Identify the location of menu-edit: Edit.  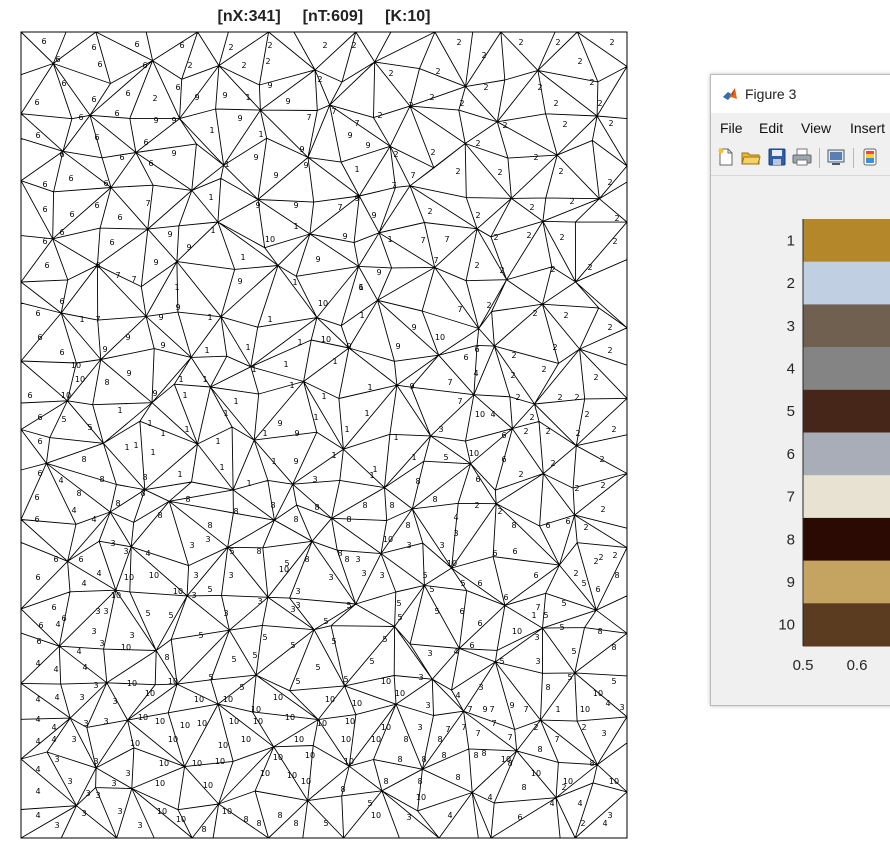
(771, 128).